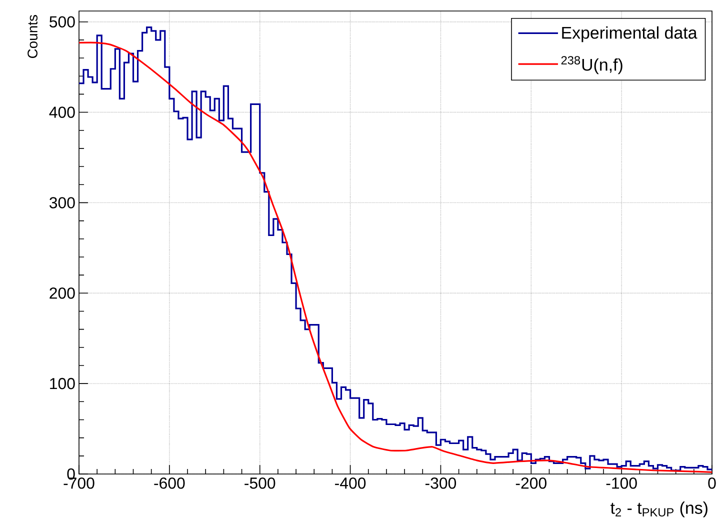 The image size is (728, 527). What do you see at coordinates (169, 483) in the screenshot?
I see `x-tick-label: -600` at bounding box center [169, 483].